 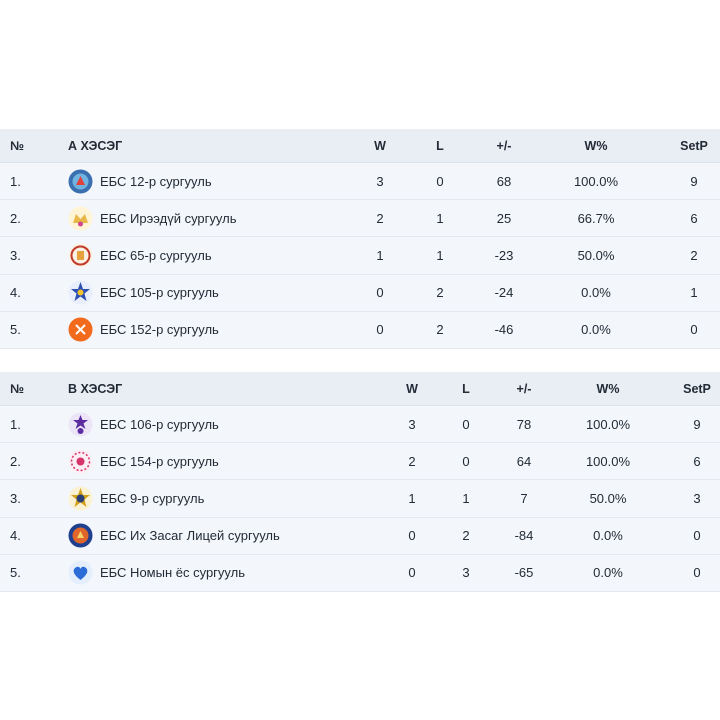 What do you see at coordinates (524, 536) in the screenshot?
I see `point-diff: -84` at bounding box center [524, 536].